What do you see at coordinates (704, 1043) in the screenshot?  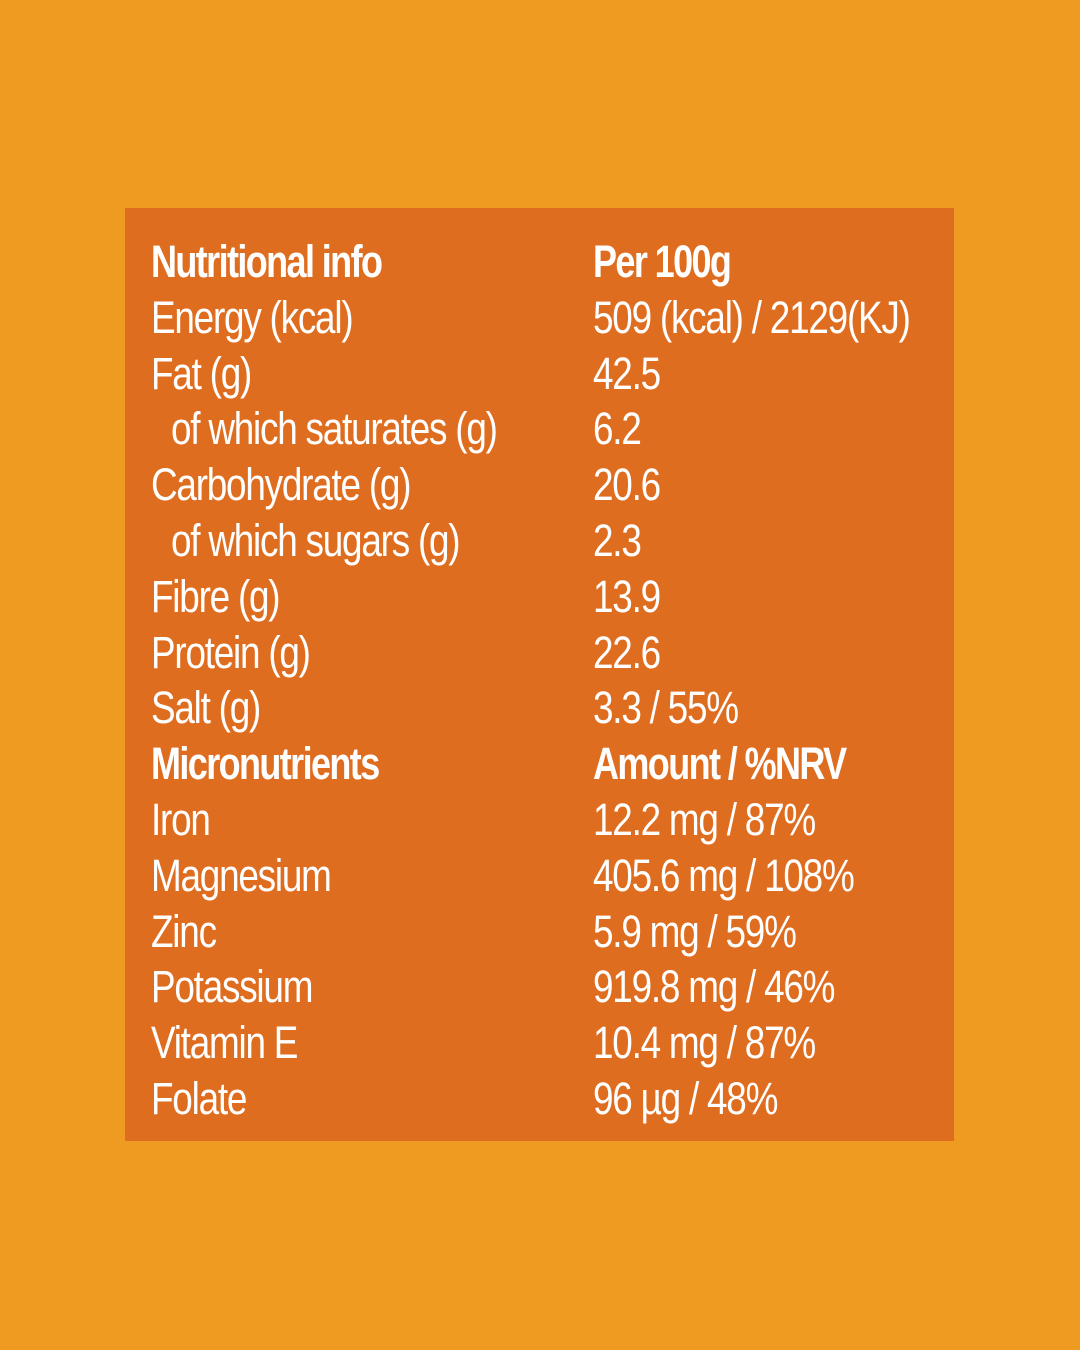 I see `nutrient-value: 10.4 mg / 87%` at bounding box center [704, 1043].